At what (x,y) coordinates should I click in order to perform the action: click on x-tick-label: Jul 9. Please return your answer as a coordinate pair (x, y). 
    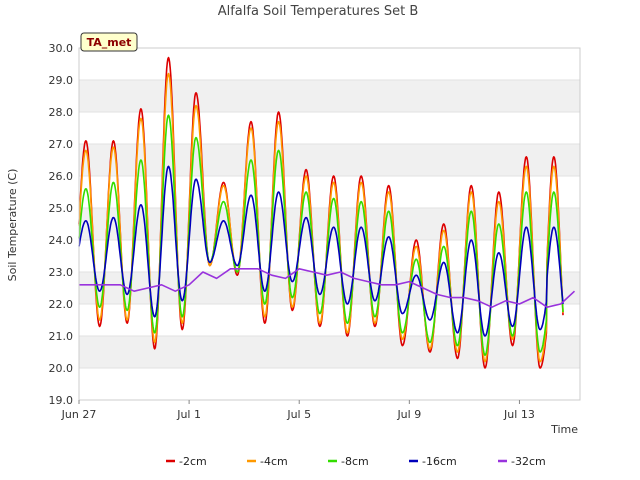
    Looking at the image, I should click on (408, 414).